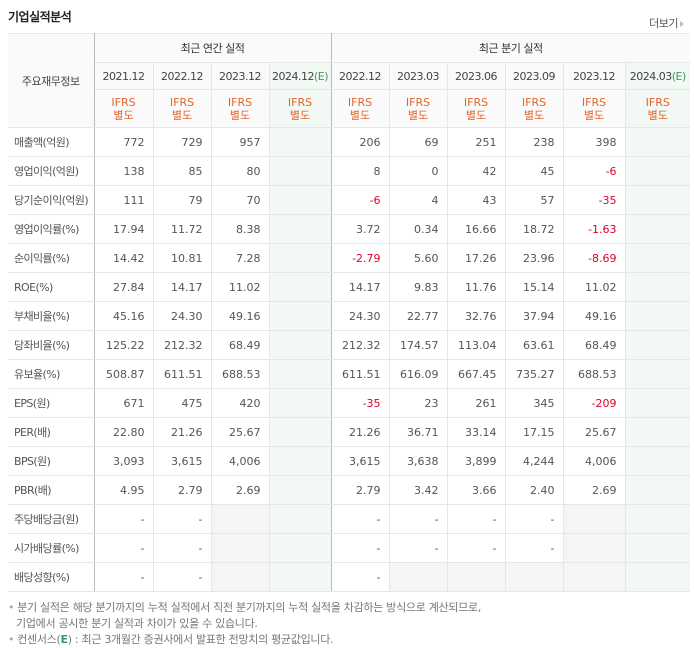  What do you see at coordinates (418, 461) in the screenshot?
I see `value-cell: 3,638` at bounding box center [418, 461].